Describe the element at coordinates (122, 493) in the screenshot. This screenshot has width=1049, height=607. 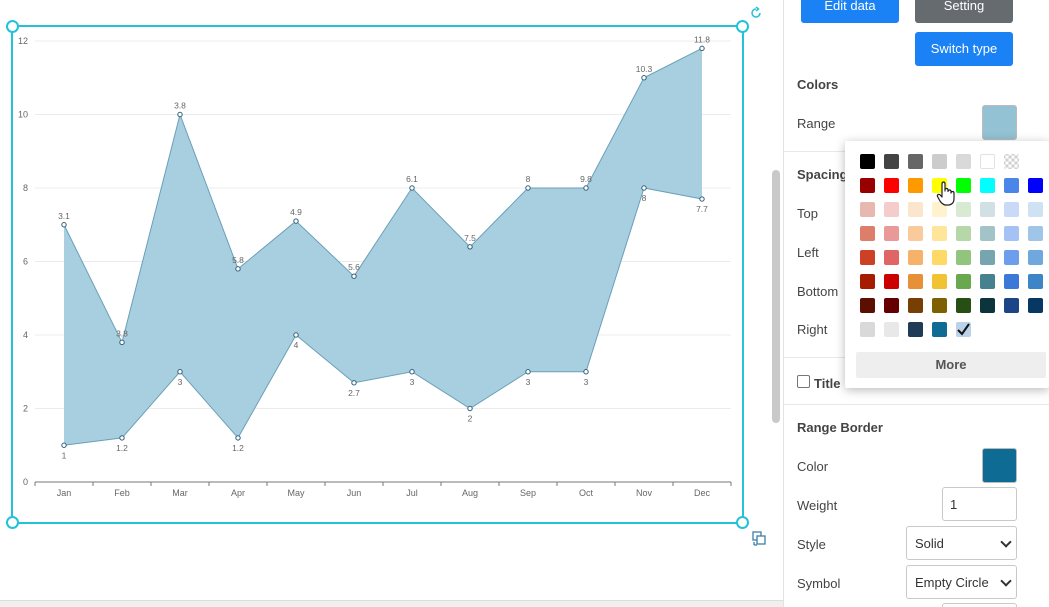
I see `x-tick-label: Feb` at that location.